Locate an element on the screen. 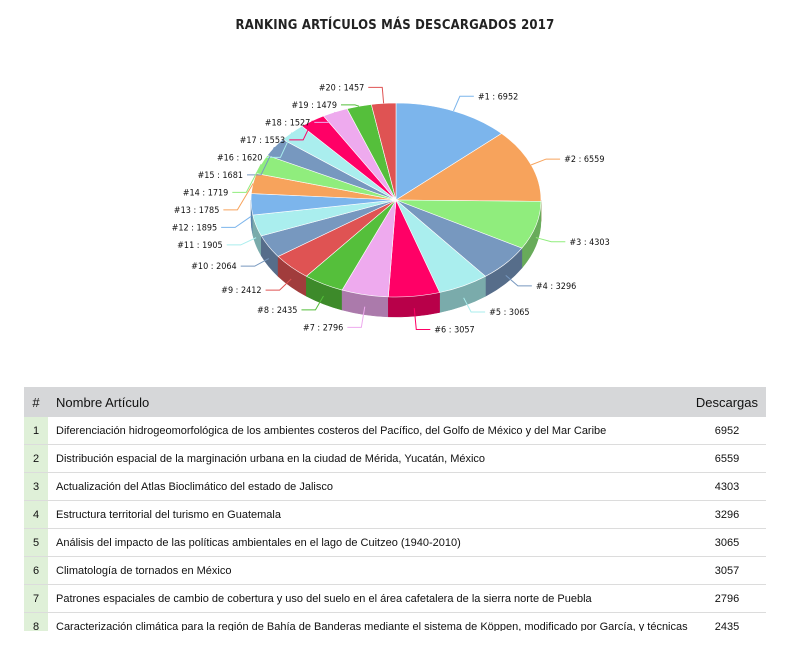  chart-title: RANKING ARTÍCULOS MÁS DESCARGADOS 2017 is located at coordinates (395, 25).